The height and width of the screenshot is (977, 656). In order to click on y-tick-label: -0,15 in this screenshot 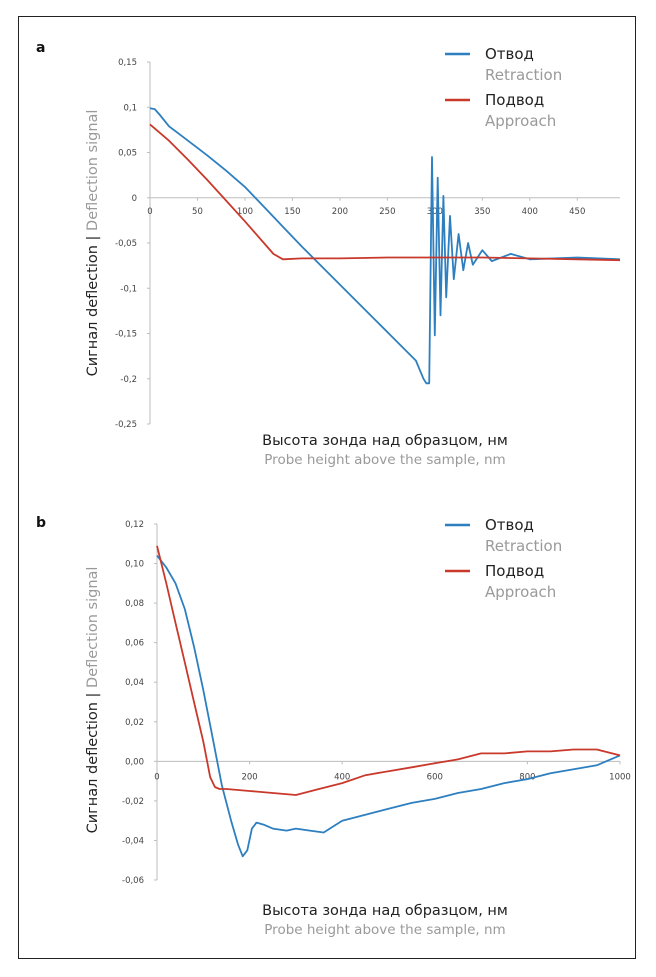, I will do `click(126, 335)`.